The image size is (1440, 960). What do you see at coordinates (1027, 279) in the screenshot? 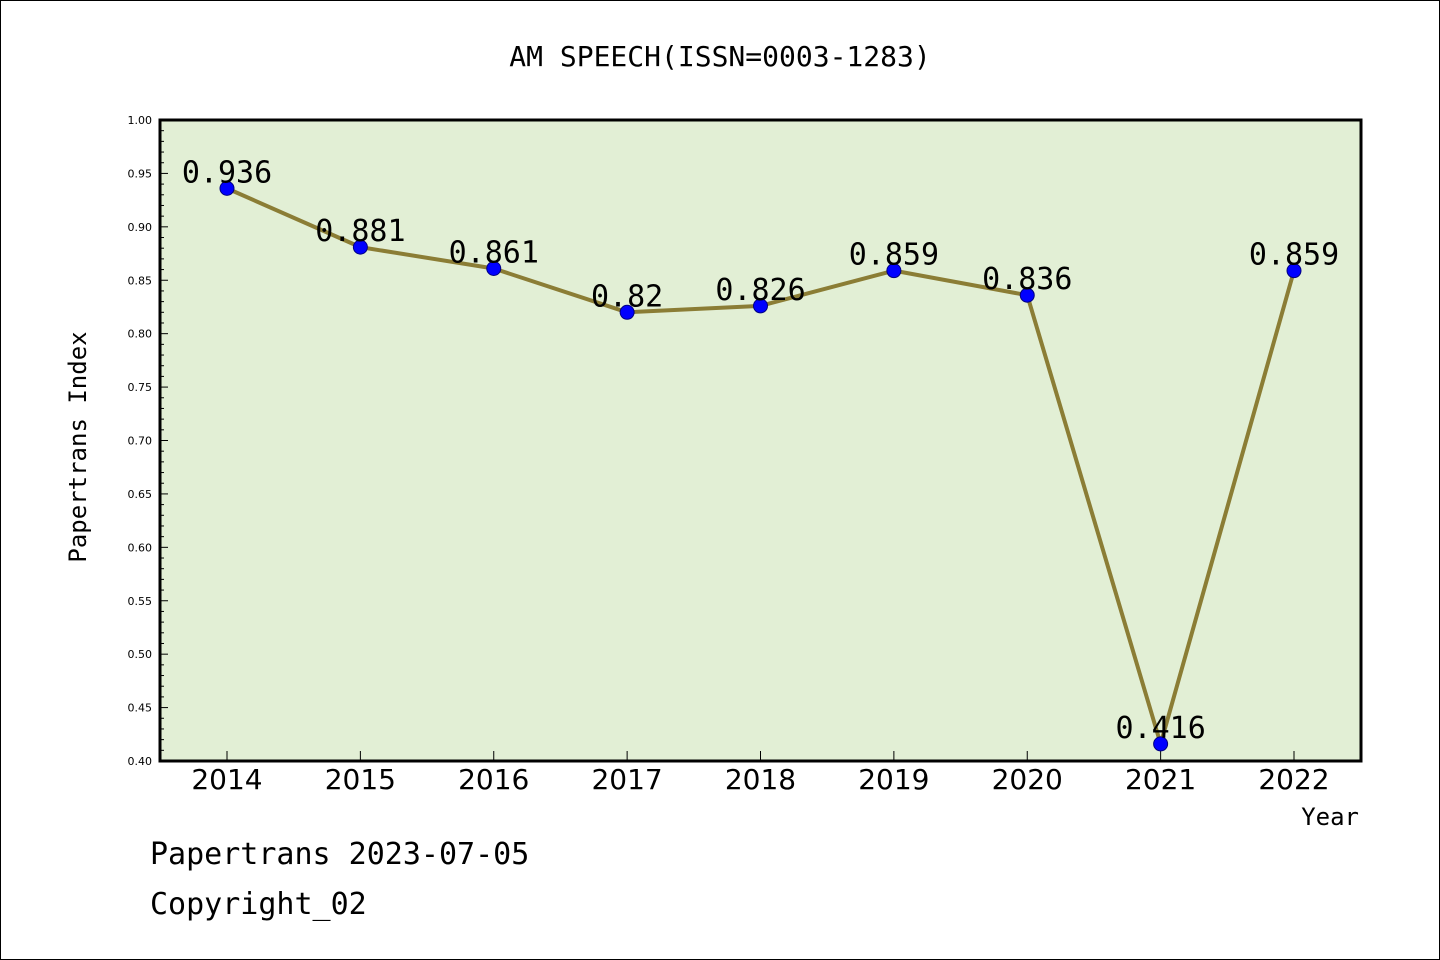
I see `data-label: 0.836` at bounding box center [1027, 279].